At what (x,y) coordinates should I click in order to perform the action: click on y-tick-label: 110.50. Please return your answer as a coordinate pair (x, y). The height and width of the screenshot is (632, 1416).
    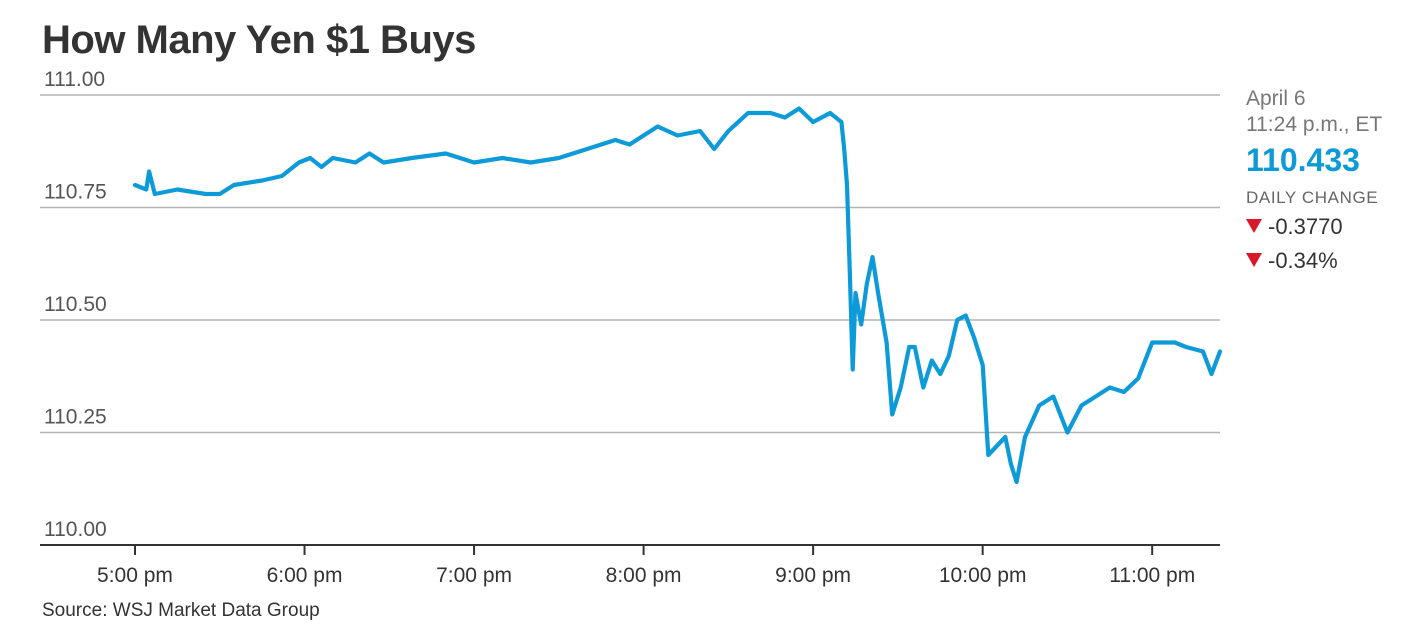
    Looking at the image, I should click on (75, 304).